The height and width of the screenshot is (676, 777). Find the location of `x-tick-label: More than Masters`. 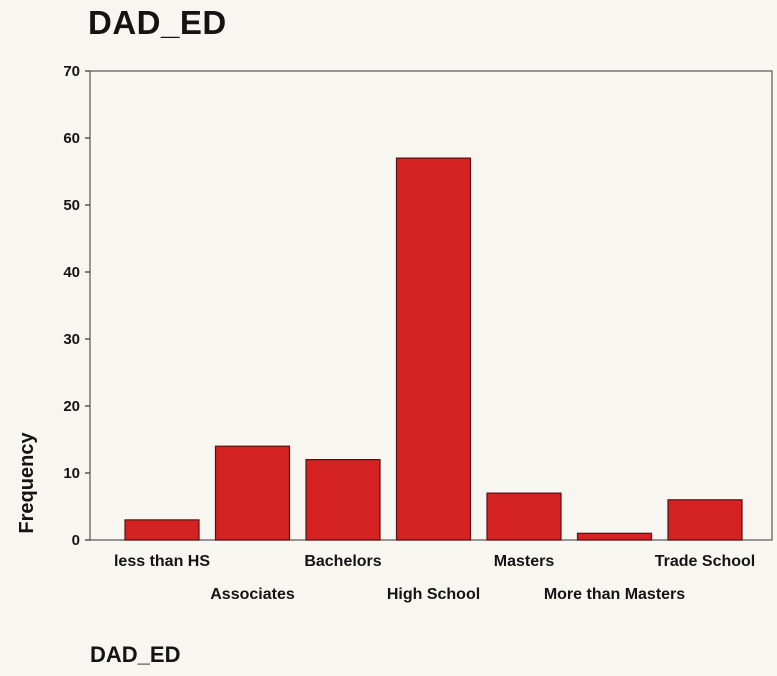

x-tick-label: More than Masters is located at coordinates (614, 594).